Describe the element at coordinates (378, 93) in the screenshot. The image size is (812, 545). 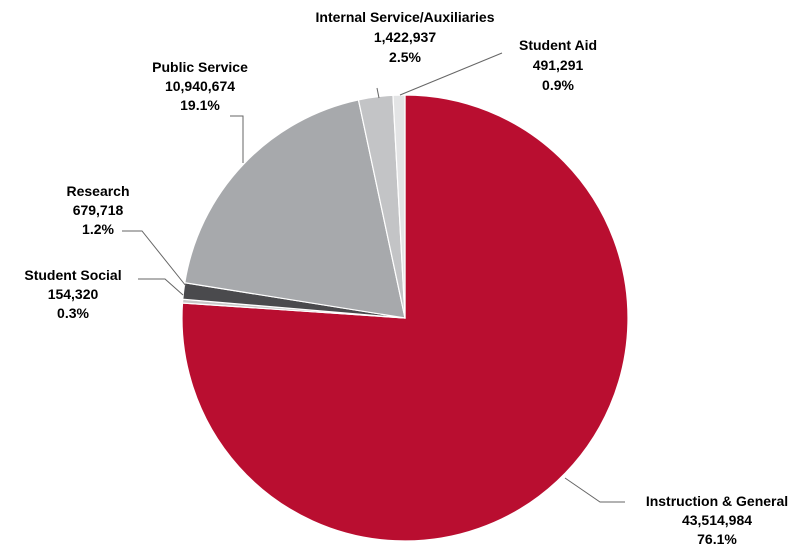
I see `leader-line-internal-service` at that location.